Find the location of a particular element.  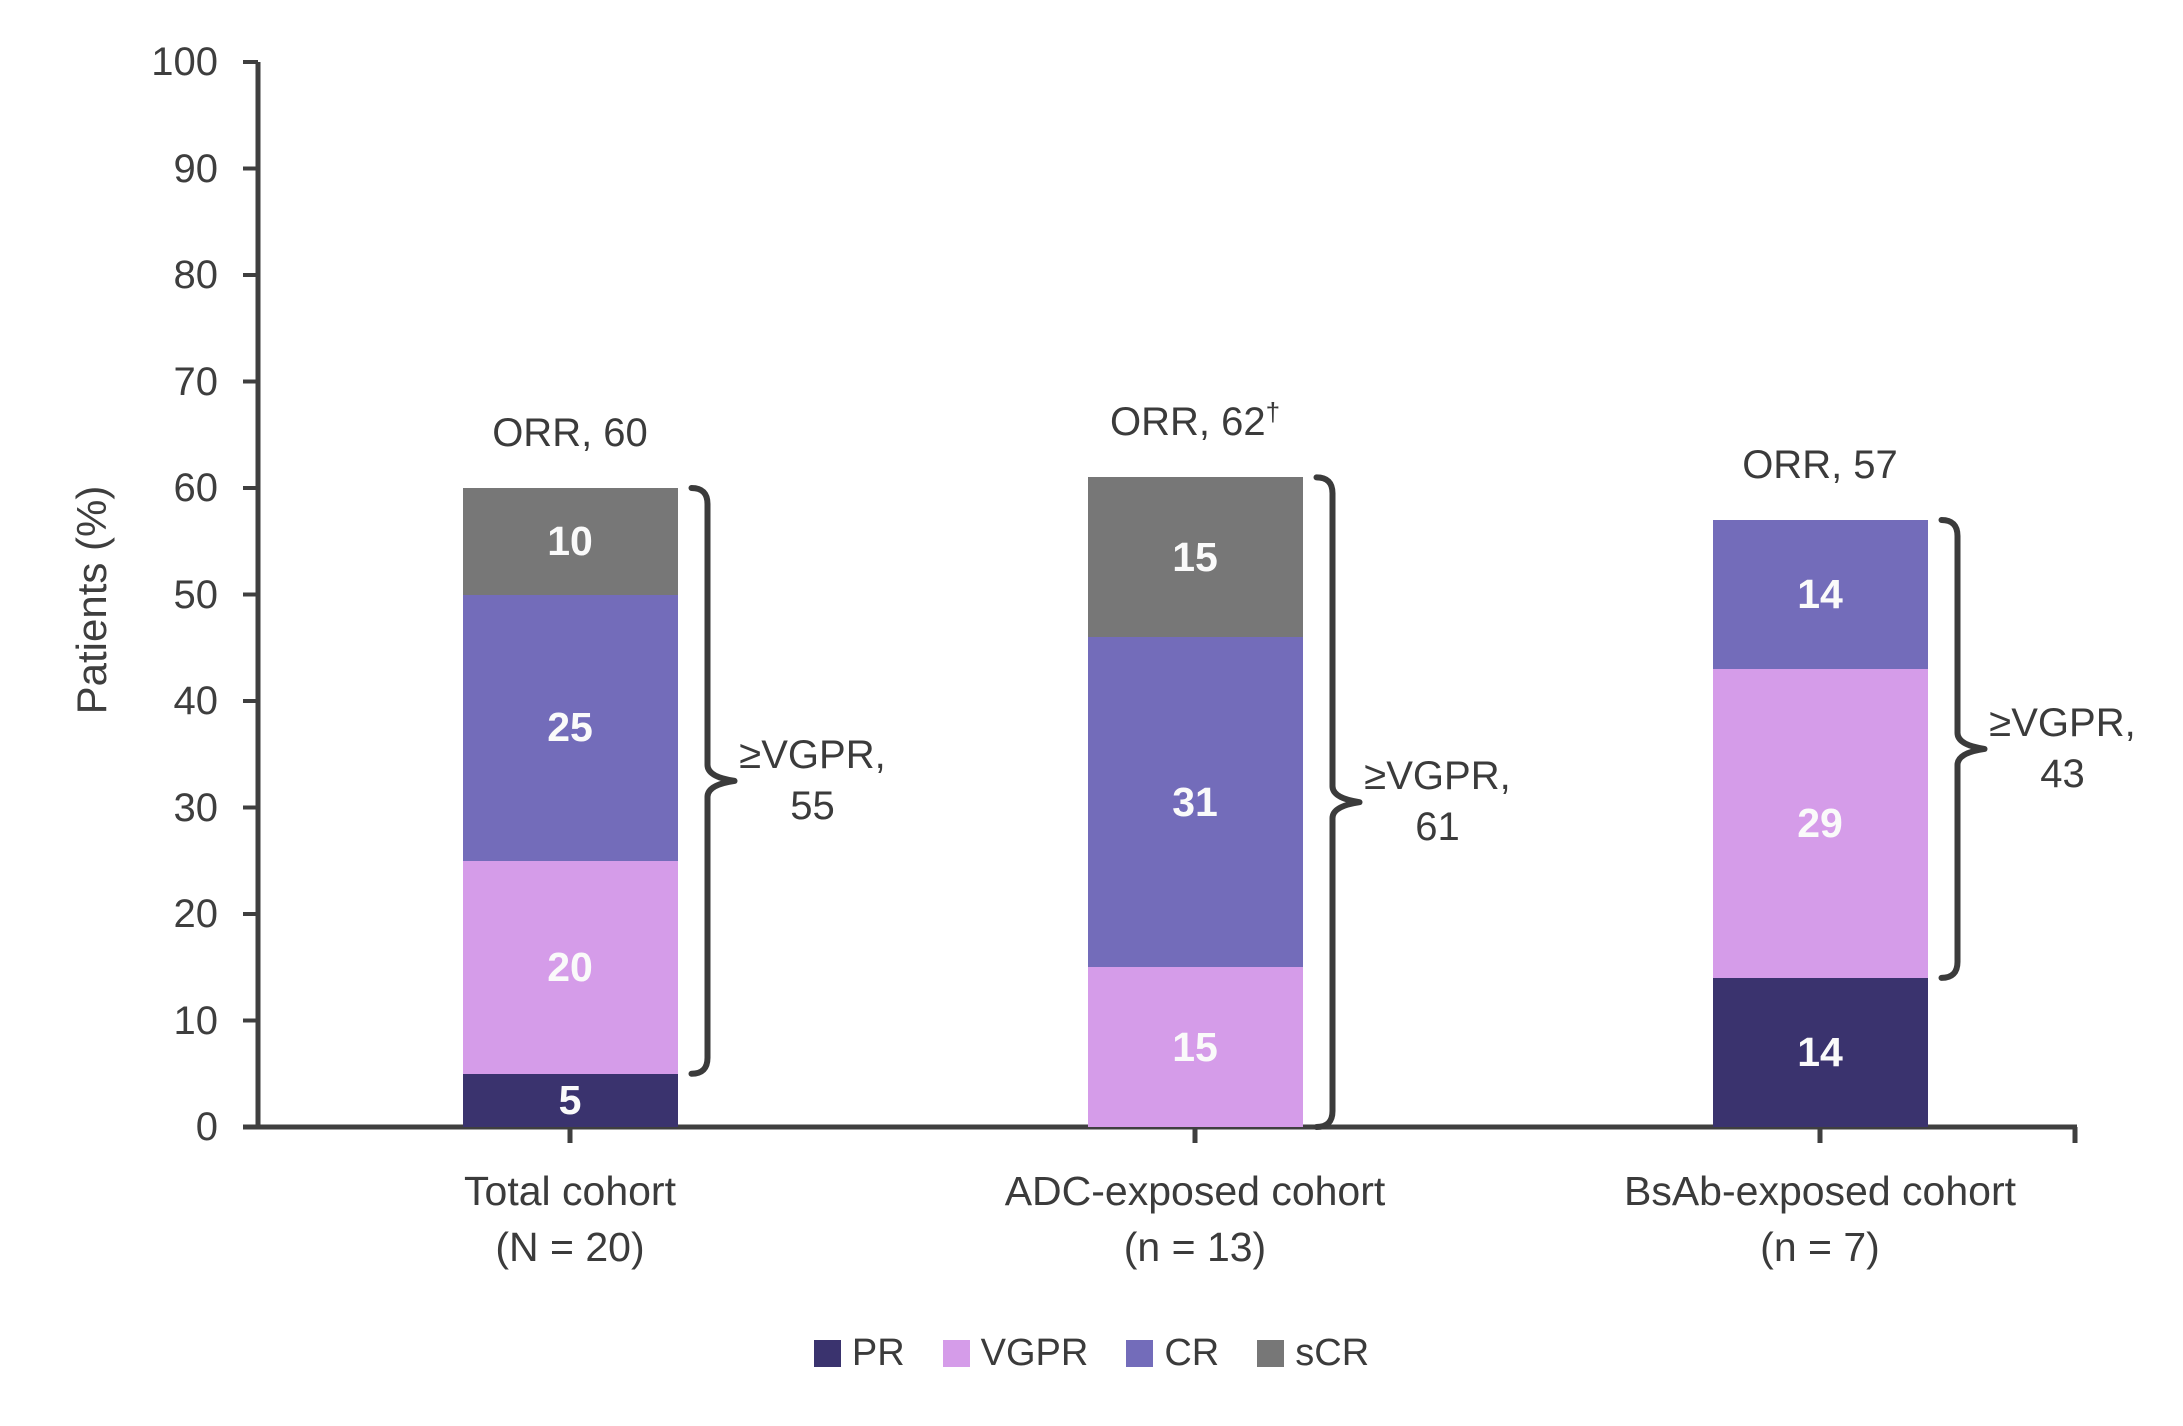

y-tick-label: 80 is located at coordinates (196, 275).